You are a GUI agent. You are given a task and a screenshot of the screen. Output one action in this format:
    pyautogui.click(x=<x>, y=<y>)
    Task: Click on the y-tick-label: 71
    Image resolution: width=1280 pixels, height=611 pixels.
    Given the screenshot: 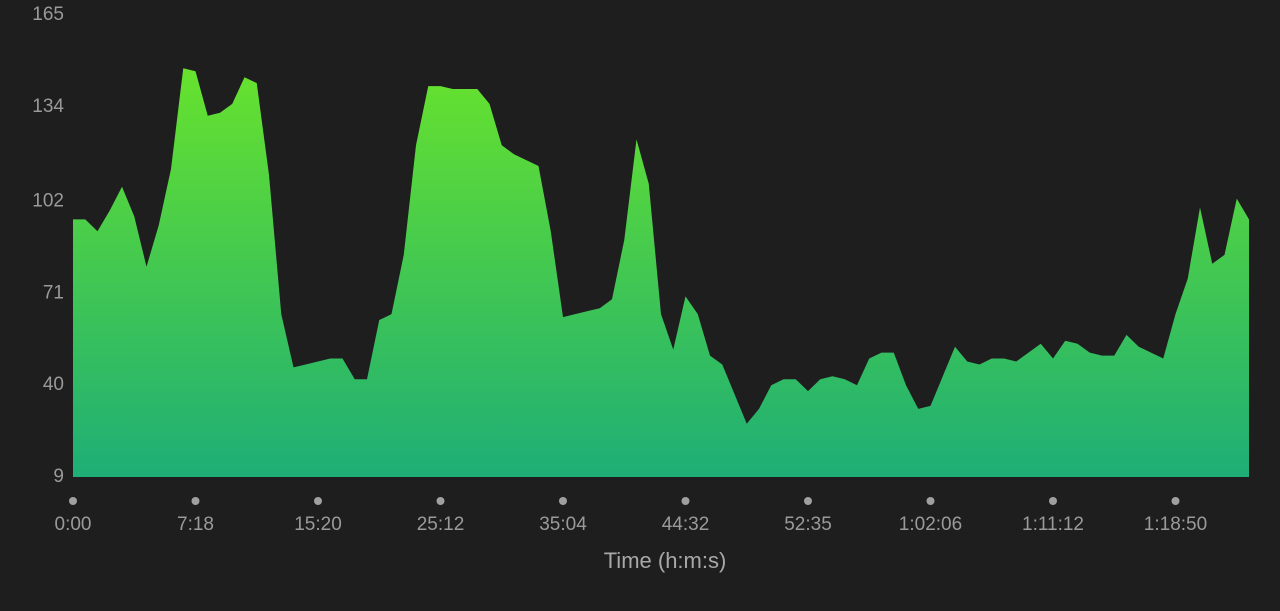 What is the action you would take?
    pyautogui.click(x=53, y=292)
    